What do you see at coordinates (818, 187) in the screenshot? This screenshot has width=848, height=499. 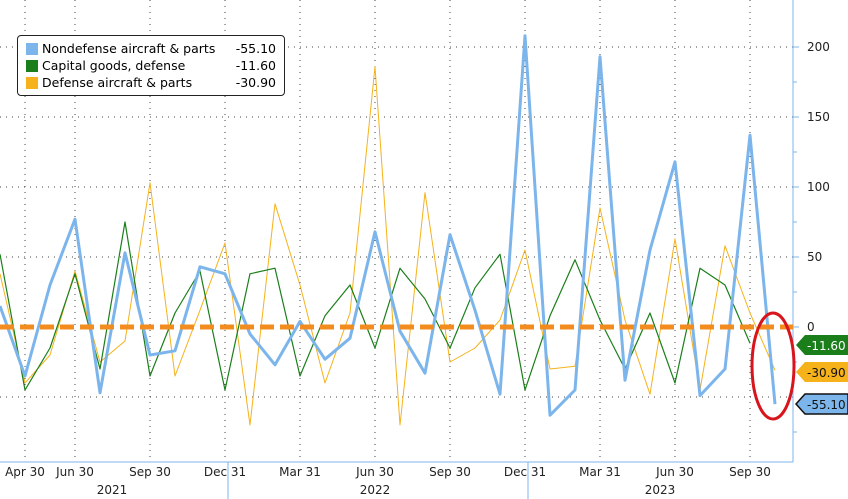 I see `y-tick-label: 100` at bounding box center [818, 187].